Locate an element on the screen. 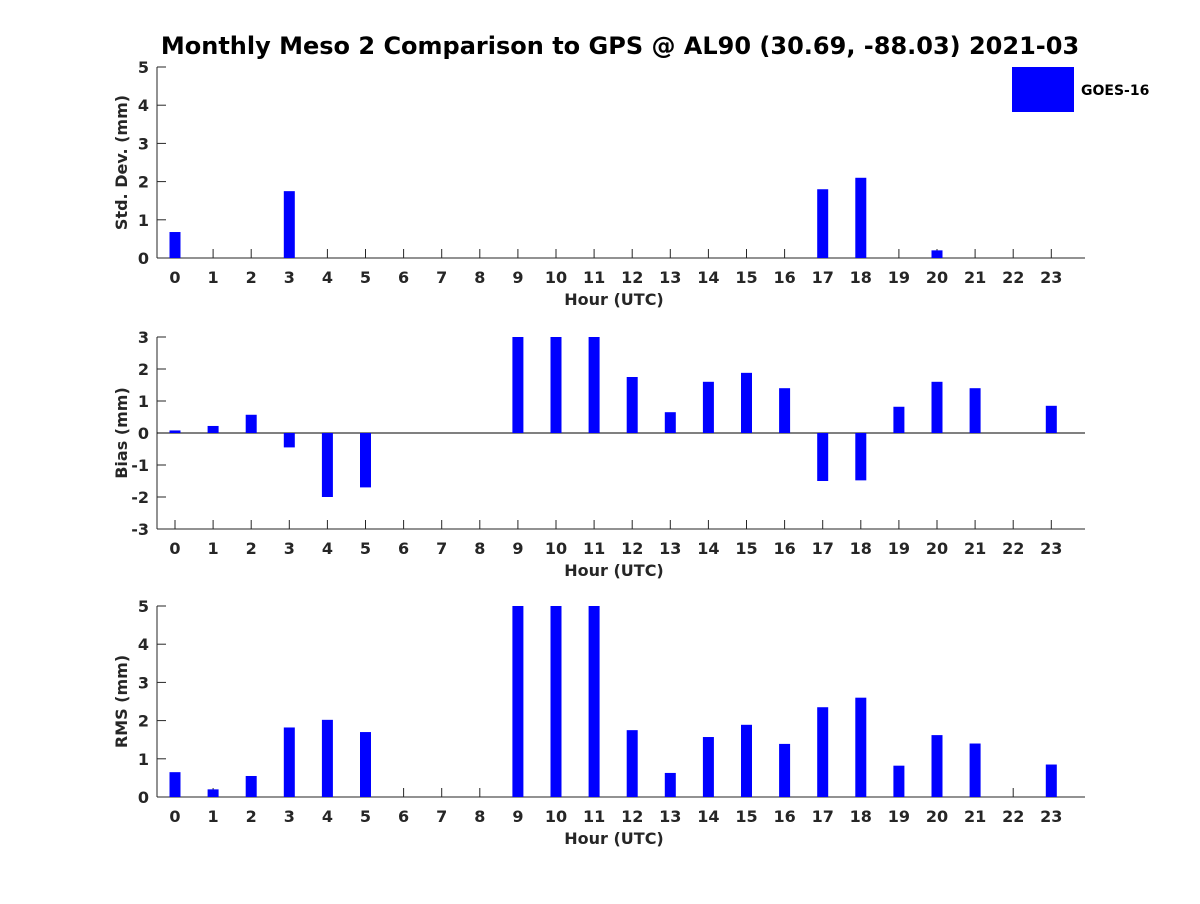 The height and width of the screenshot is (904, 1200). legend-label: GOES-16 is located at coordinates (1115, 91).